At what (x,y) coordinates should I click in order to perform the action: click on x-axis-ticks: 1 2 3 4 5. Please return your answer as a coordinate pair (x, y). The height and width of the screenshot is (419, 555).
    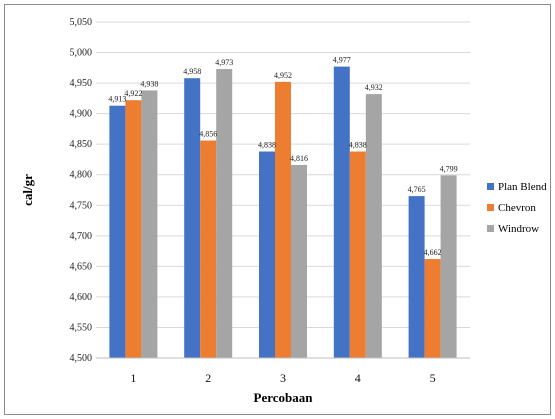
    Looking at the image, I should click on (282, 378).